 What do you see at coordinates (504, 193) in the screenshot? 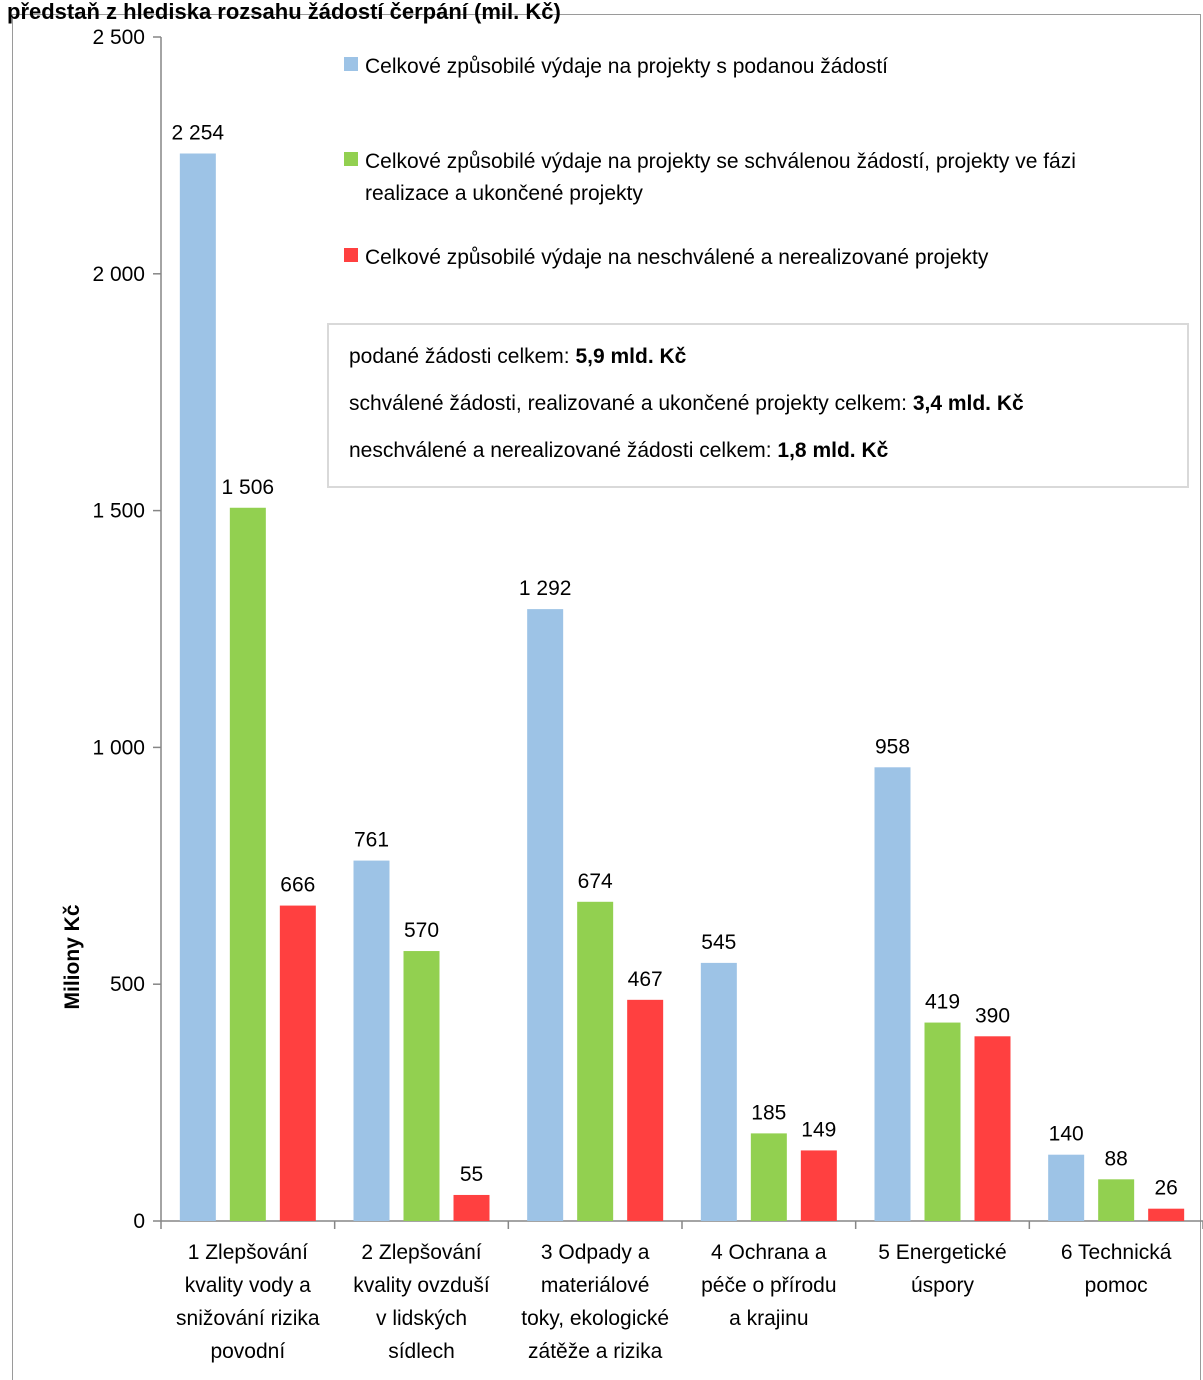
I see `legend-label: realizace a ukončené projekty` at bounding box center [504, 193].